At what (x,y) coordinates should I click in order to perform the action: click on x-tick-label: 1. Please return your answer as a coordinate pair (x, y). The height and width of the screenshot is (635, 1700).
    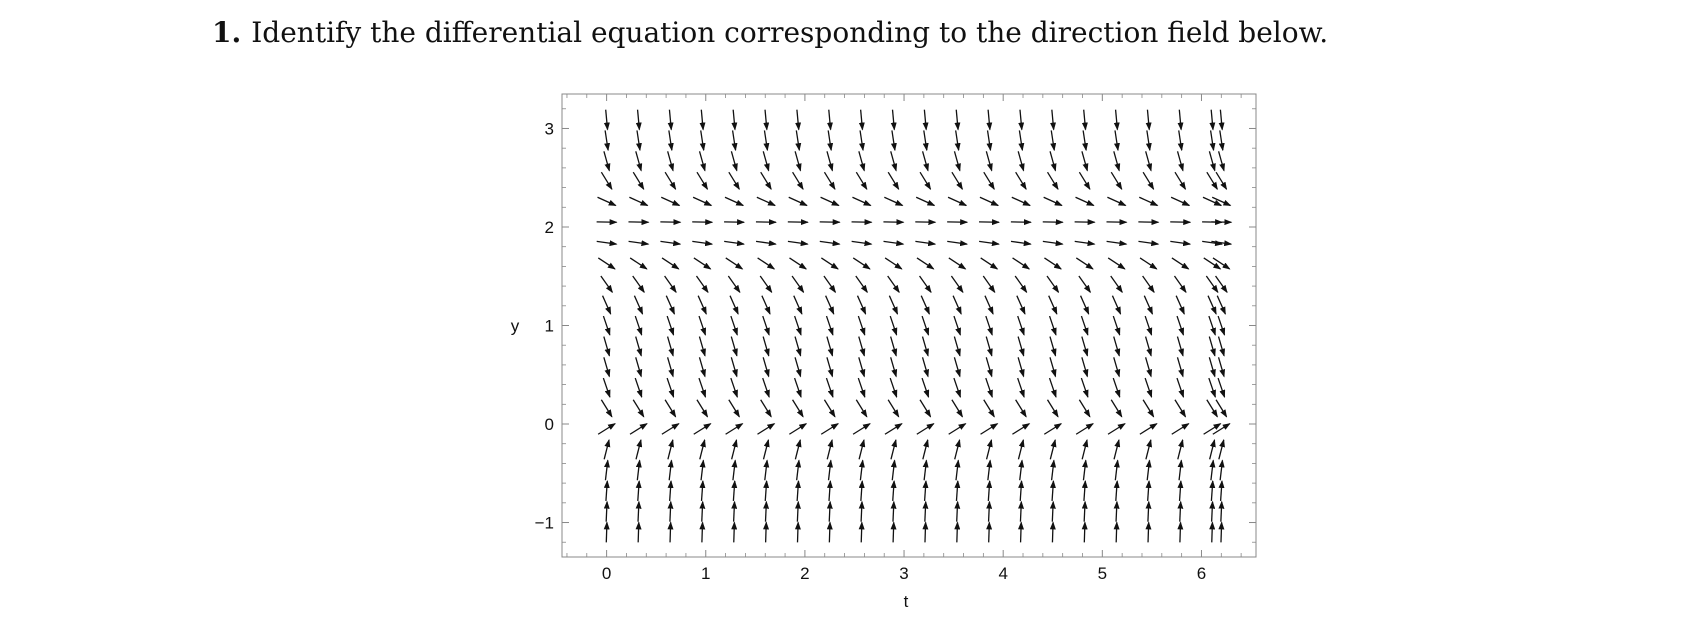
    Looking at the image, I should click on (705, 573).